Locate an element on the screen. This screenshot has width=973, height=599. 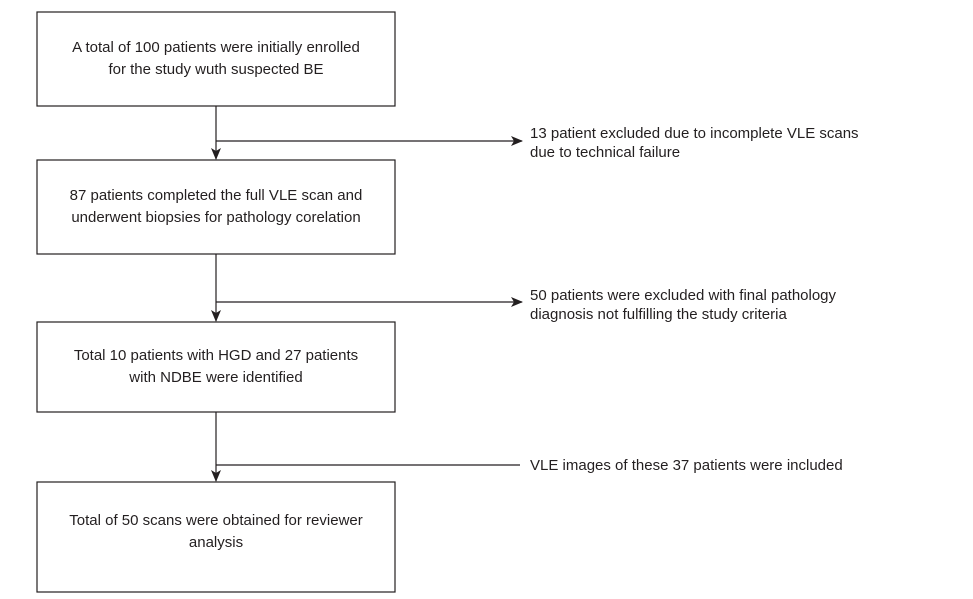
box-text: analysis is located at coordinates (216, 542).